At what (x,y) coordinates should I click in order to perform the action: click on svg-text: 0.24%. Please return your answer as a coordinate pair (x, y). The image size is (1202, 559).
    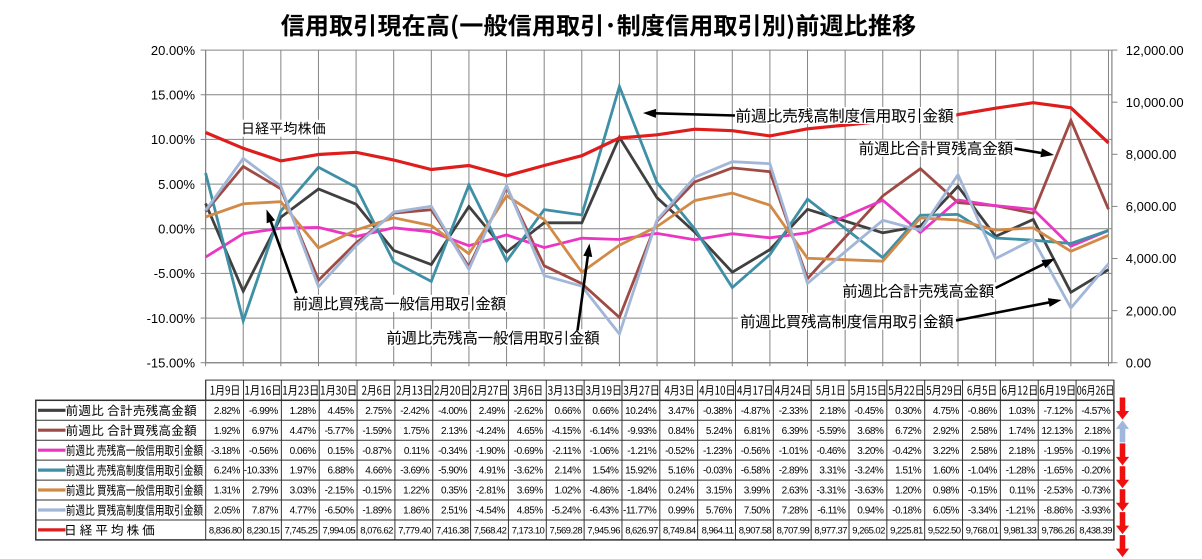
    Looking at the image, I should click on (681, 491).